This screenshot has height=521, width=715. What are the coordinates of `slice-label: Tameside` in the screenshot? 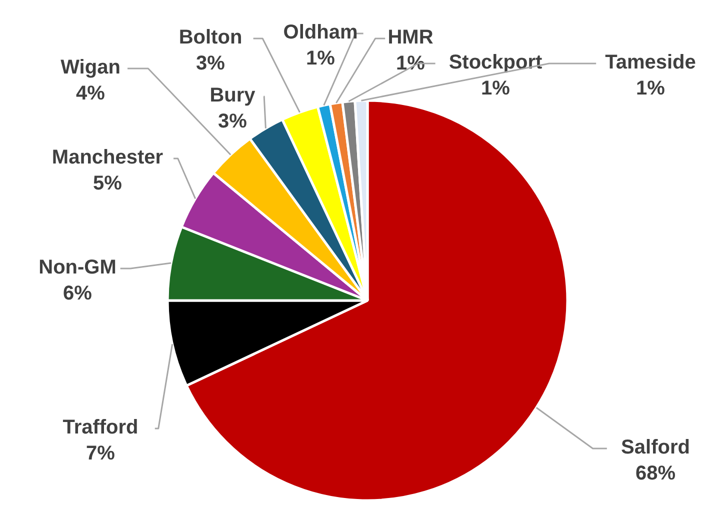 It's located at (650, 62).